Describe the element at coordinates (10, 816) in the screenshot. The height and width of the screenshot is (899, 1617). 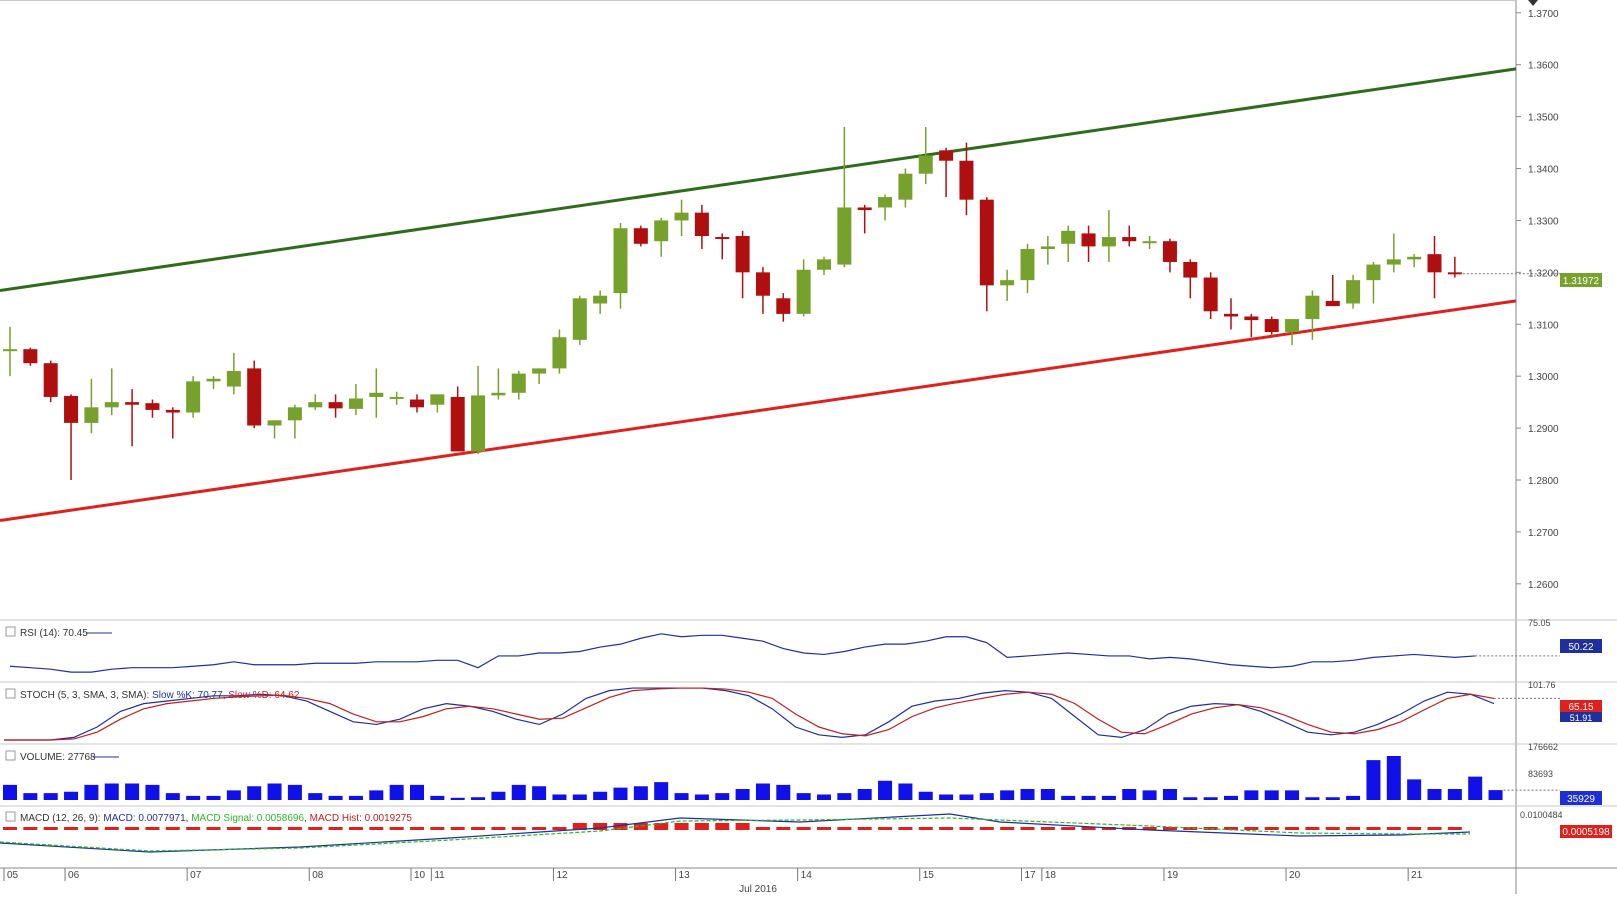
I see `macd-close-icon` at that location.